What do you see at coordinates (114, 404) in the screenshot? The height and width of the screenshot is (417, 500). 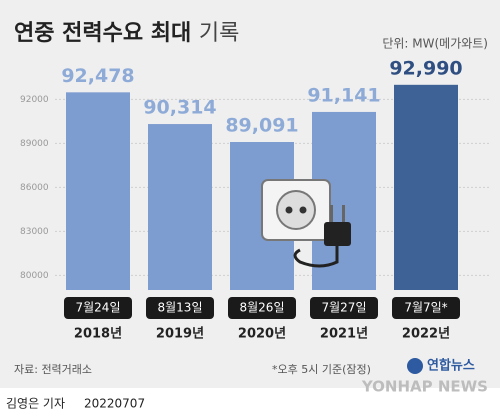 I see `date: 20220707` at bounding box center [114, 404].